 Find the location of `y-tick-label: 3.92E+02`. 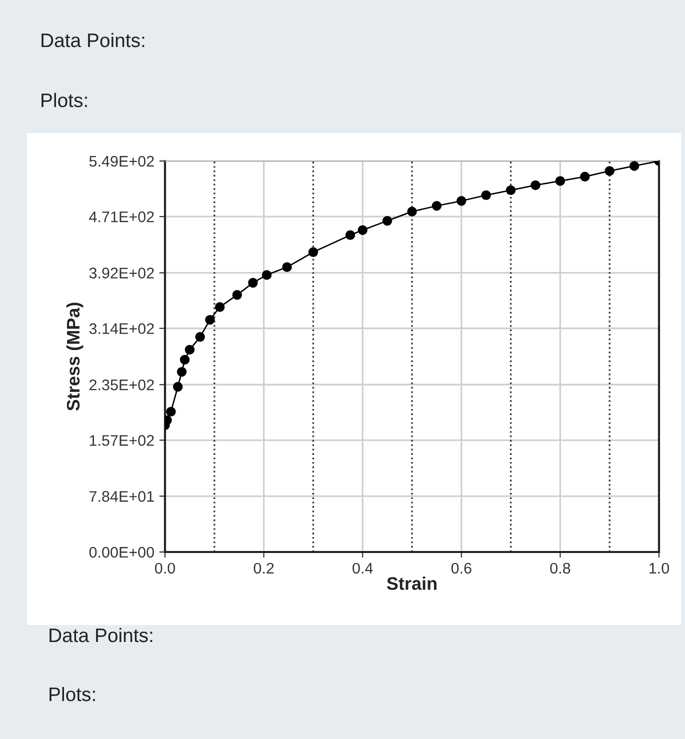

y-tick-label: 3.92E+02 is located at coordinates (121, 273).